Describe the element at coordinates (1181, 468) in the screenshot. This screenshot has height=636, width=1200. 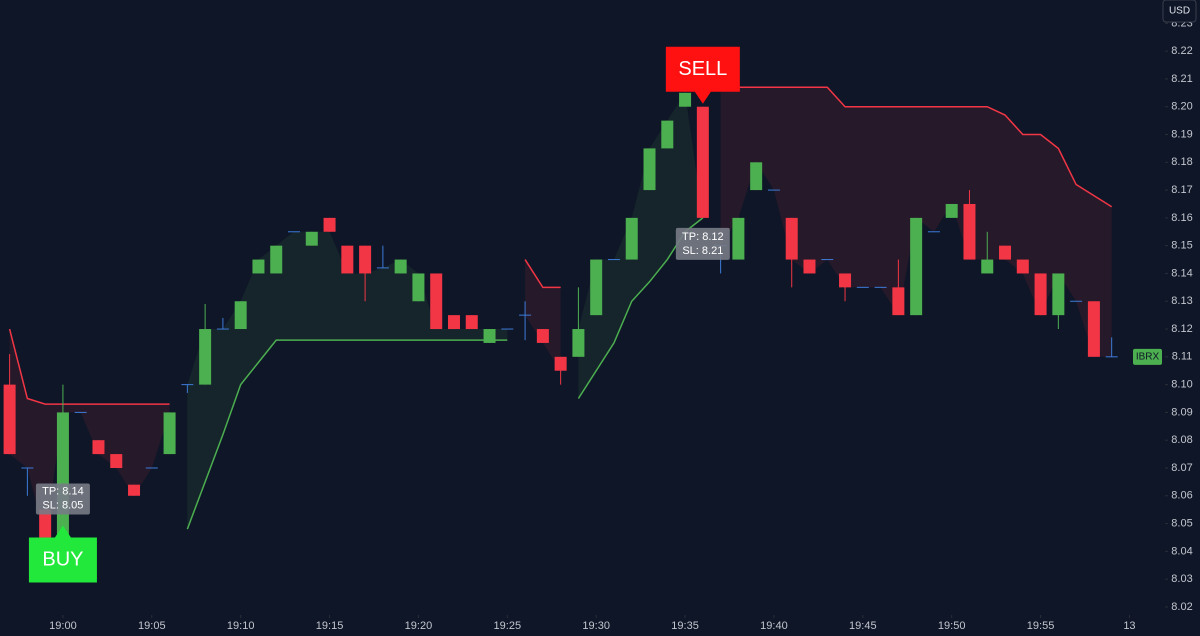
I see `y-tick-label: 8.07` at that location.